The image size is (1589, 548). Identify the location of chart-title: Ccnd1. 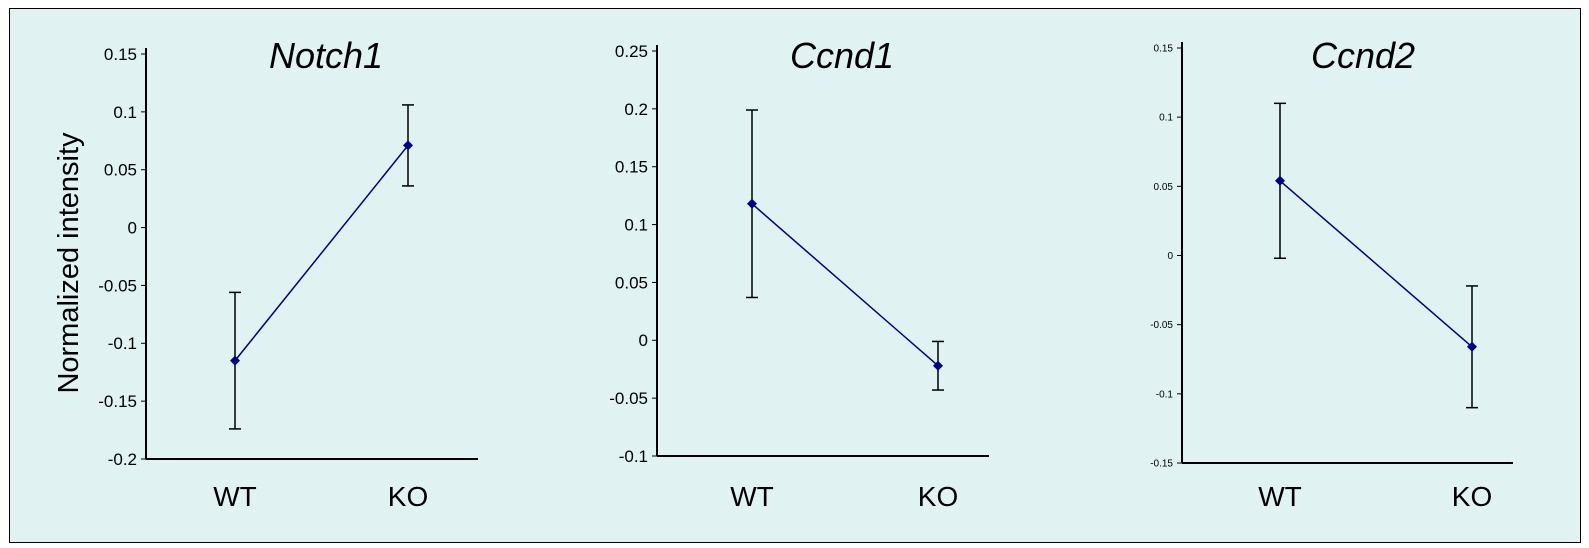
(842, 55).